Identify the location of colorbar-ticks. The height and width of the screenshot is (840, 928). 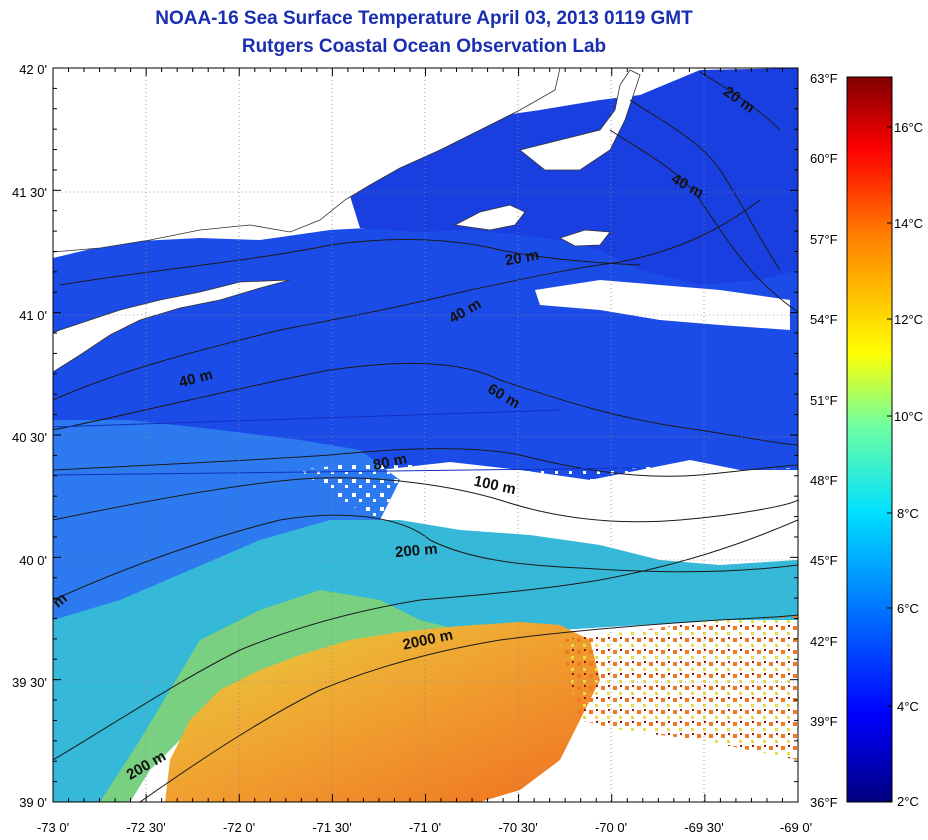
(889, 464).